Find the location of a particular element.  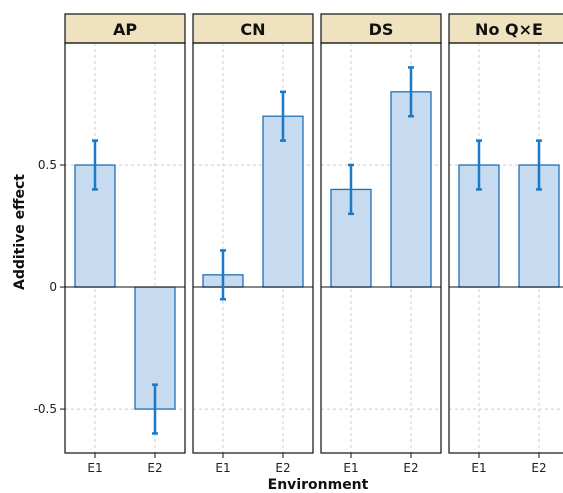

panel-title: AP is located at coordinates (125, 29).